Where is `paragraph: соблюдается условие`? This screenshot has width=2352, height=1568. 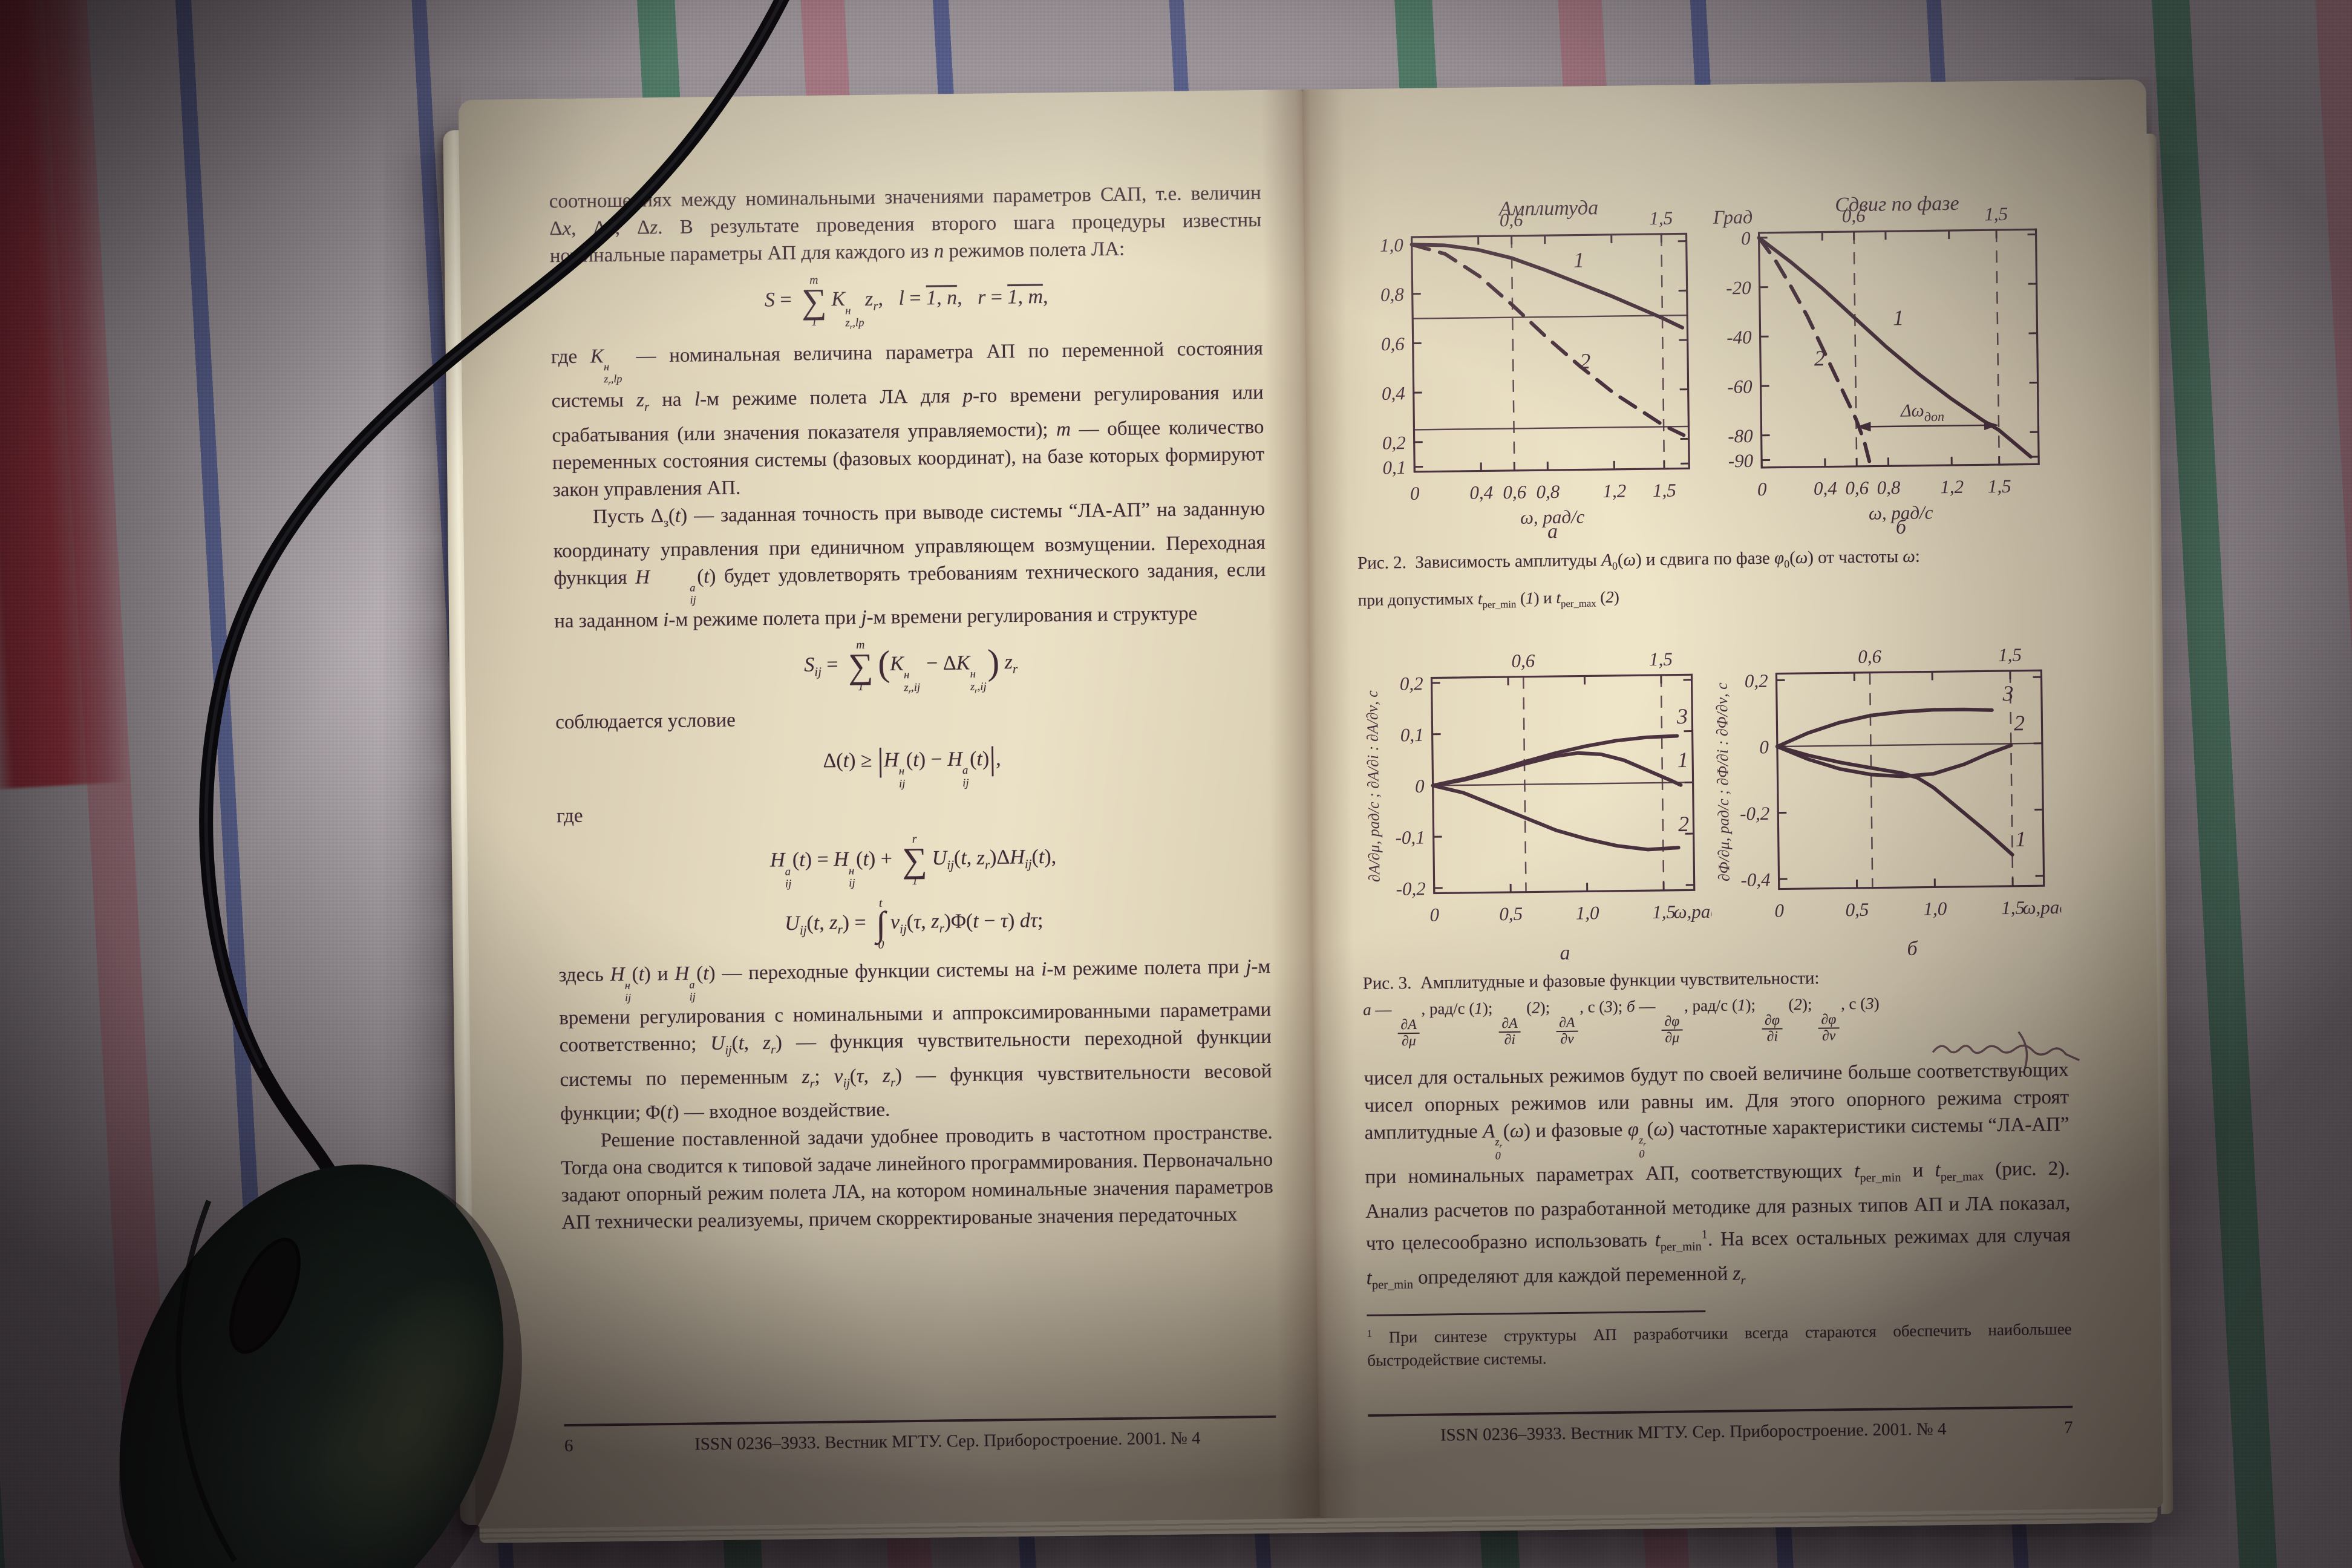
paragraph: соблюдается условие is located at coordinates (646, 721).